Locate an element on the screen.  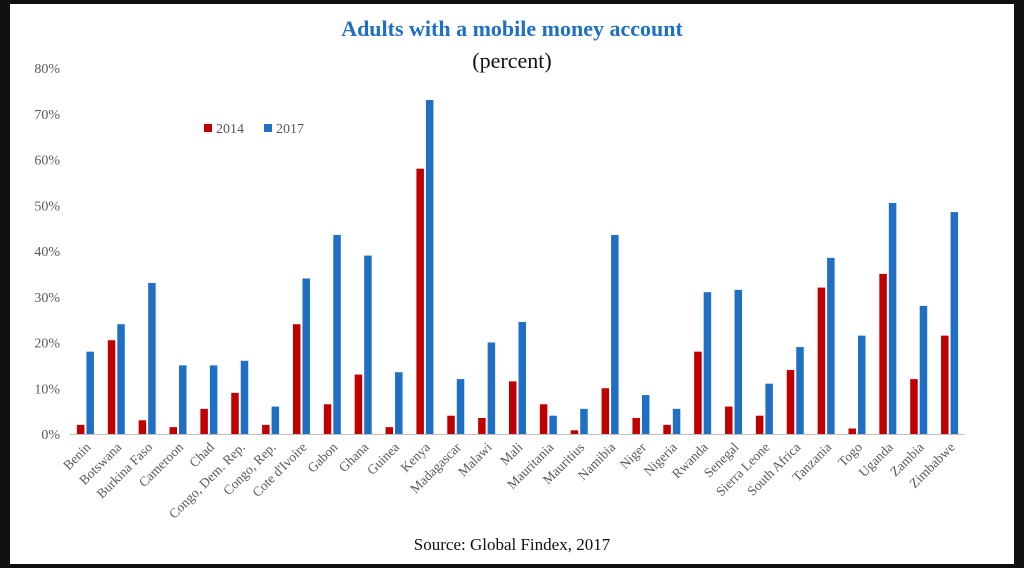
y-tick-label: 60% is located at coordinates (47, 161).